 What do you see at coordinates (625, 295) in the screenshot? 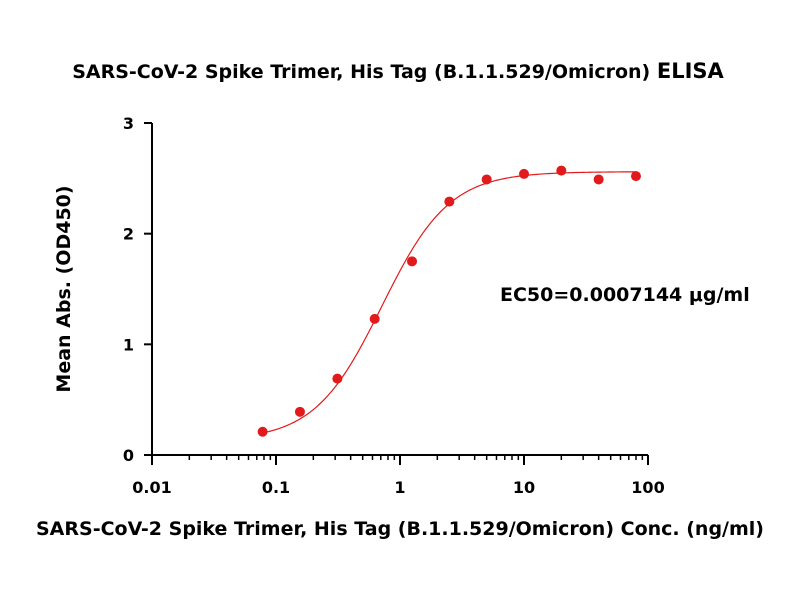
I see `ec50-annotation: EC50=0.0007144 μg/ml` at bounding box center [625, 295].